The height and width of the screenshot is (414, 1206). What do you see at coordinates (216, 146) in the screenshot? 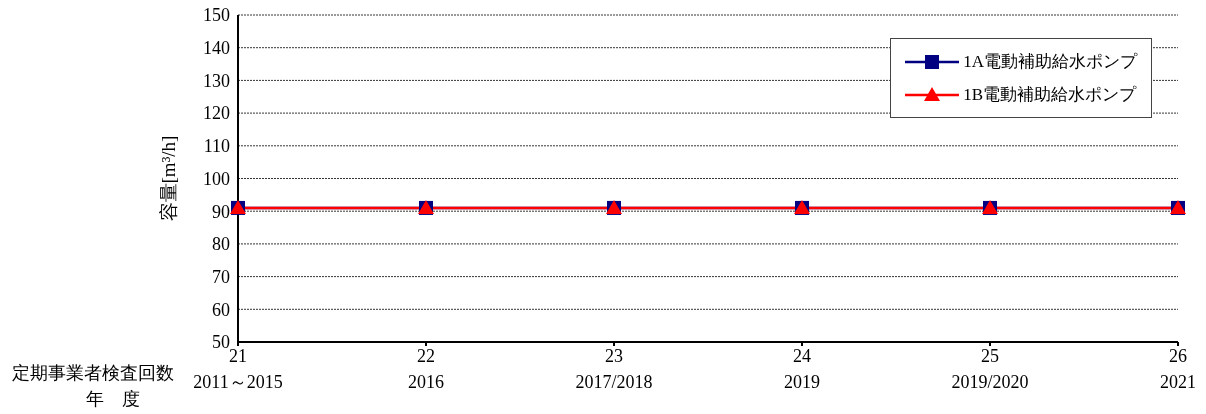
I see `y-tick-label: 110` at bounding box center [216, 146].